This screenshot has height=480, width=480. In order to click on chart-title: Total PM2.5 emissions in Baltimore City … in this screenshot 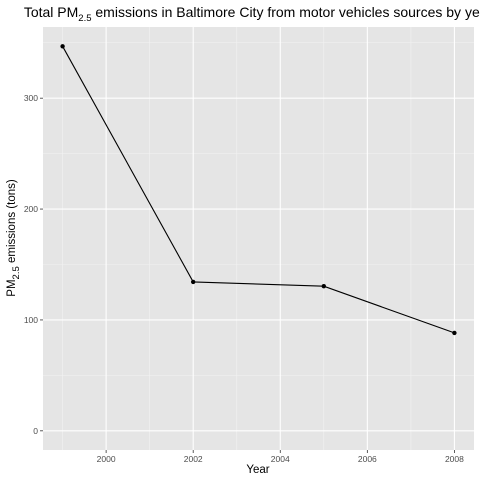, I will do `click(252, 14)`.